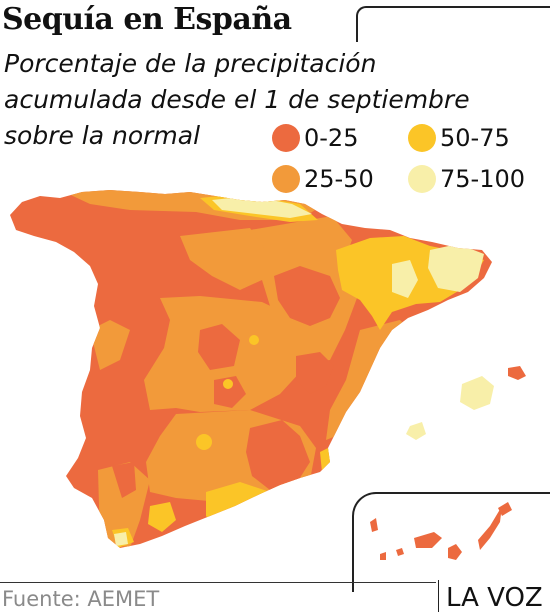  I want to click on canary-islands, so click(441, 531).